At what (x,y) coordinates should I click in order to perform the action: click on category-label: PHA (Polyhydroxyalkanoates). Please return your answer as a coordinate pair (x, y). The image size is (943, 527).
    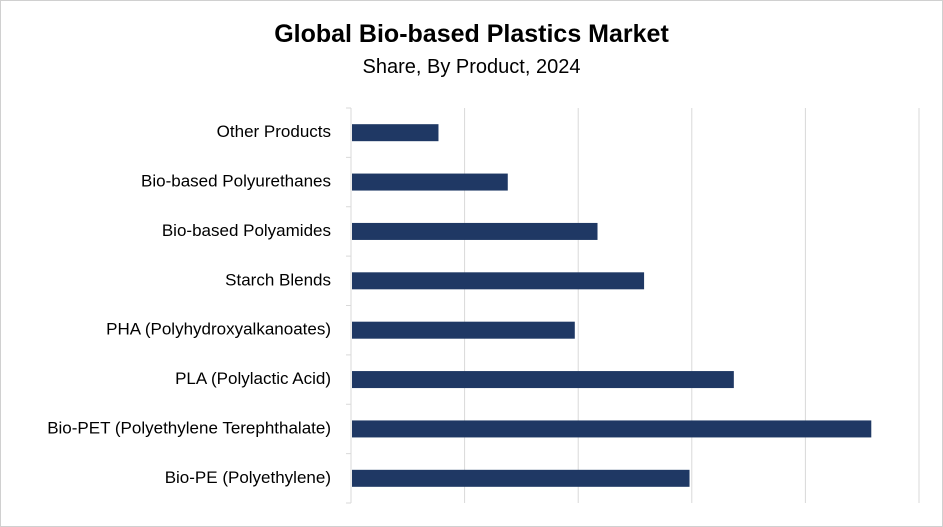
    Looking at the image, I should click on (218, 329).